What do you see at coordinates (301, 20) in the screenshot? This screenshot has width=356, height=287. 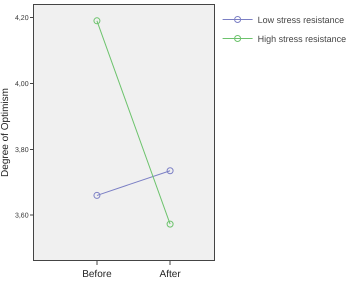 I see `legend-label: Low stress resistance` at bounding box center [301, 20].